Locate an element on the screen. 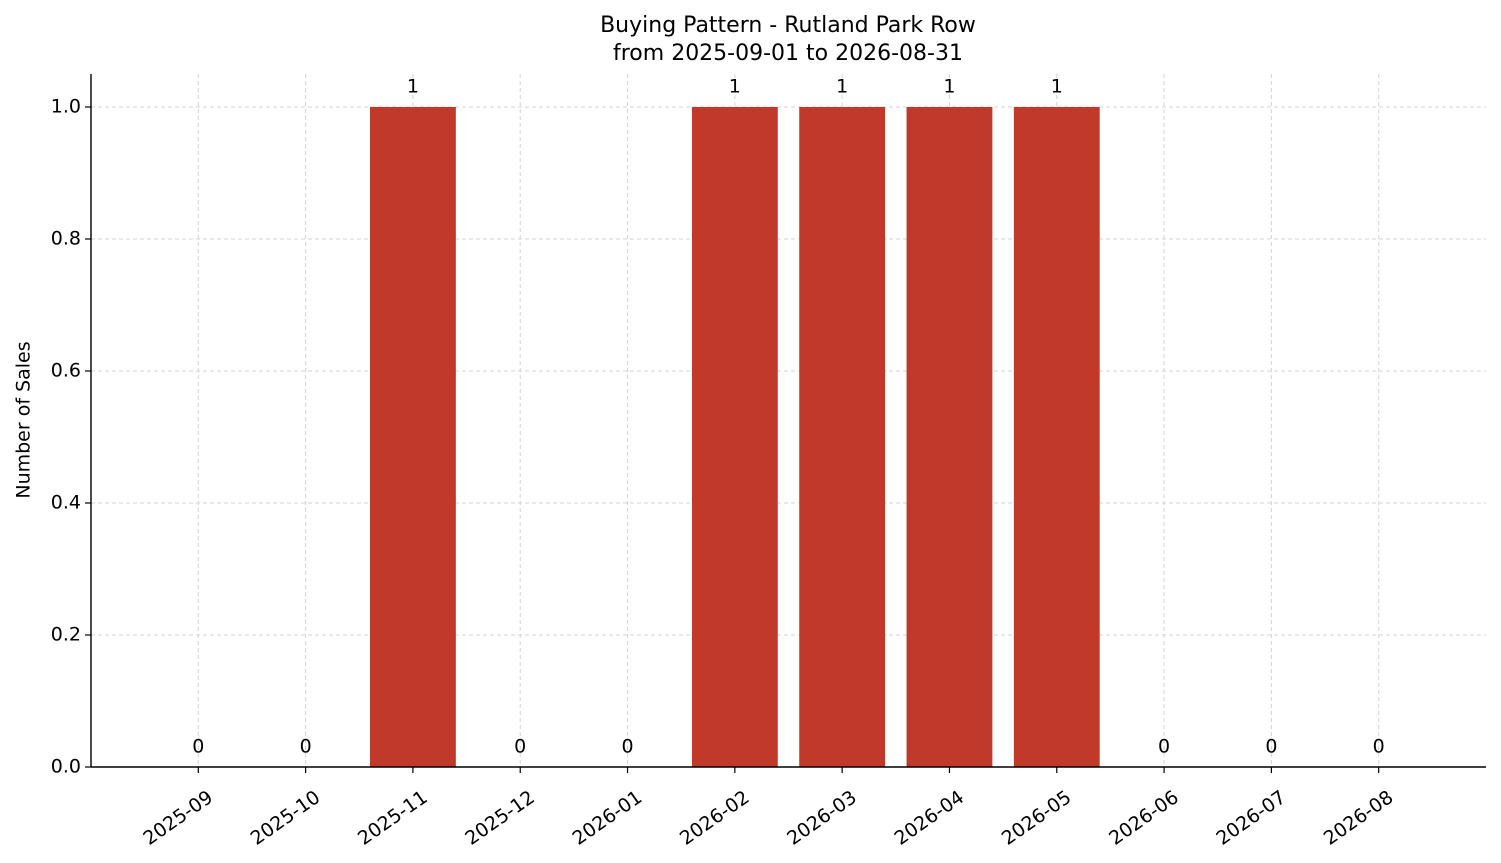  x-tick-label: 2025-11 is located at coordinates (393, 818).